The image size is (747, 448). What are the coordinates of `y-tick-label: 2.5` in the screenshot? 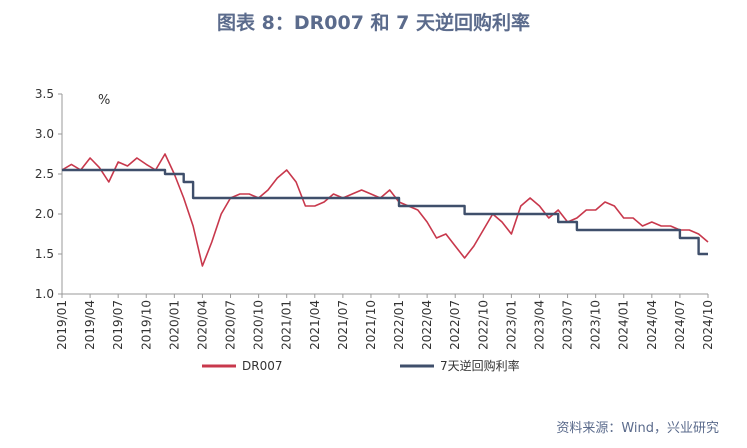 It's located at (44, 174).